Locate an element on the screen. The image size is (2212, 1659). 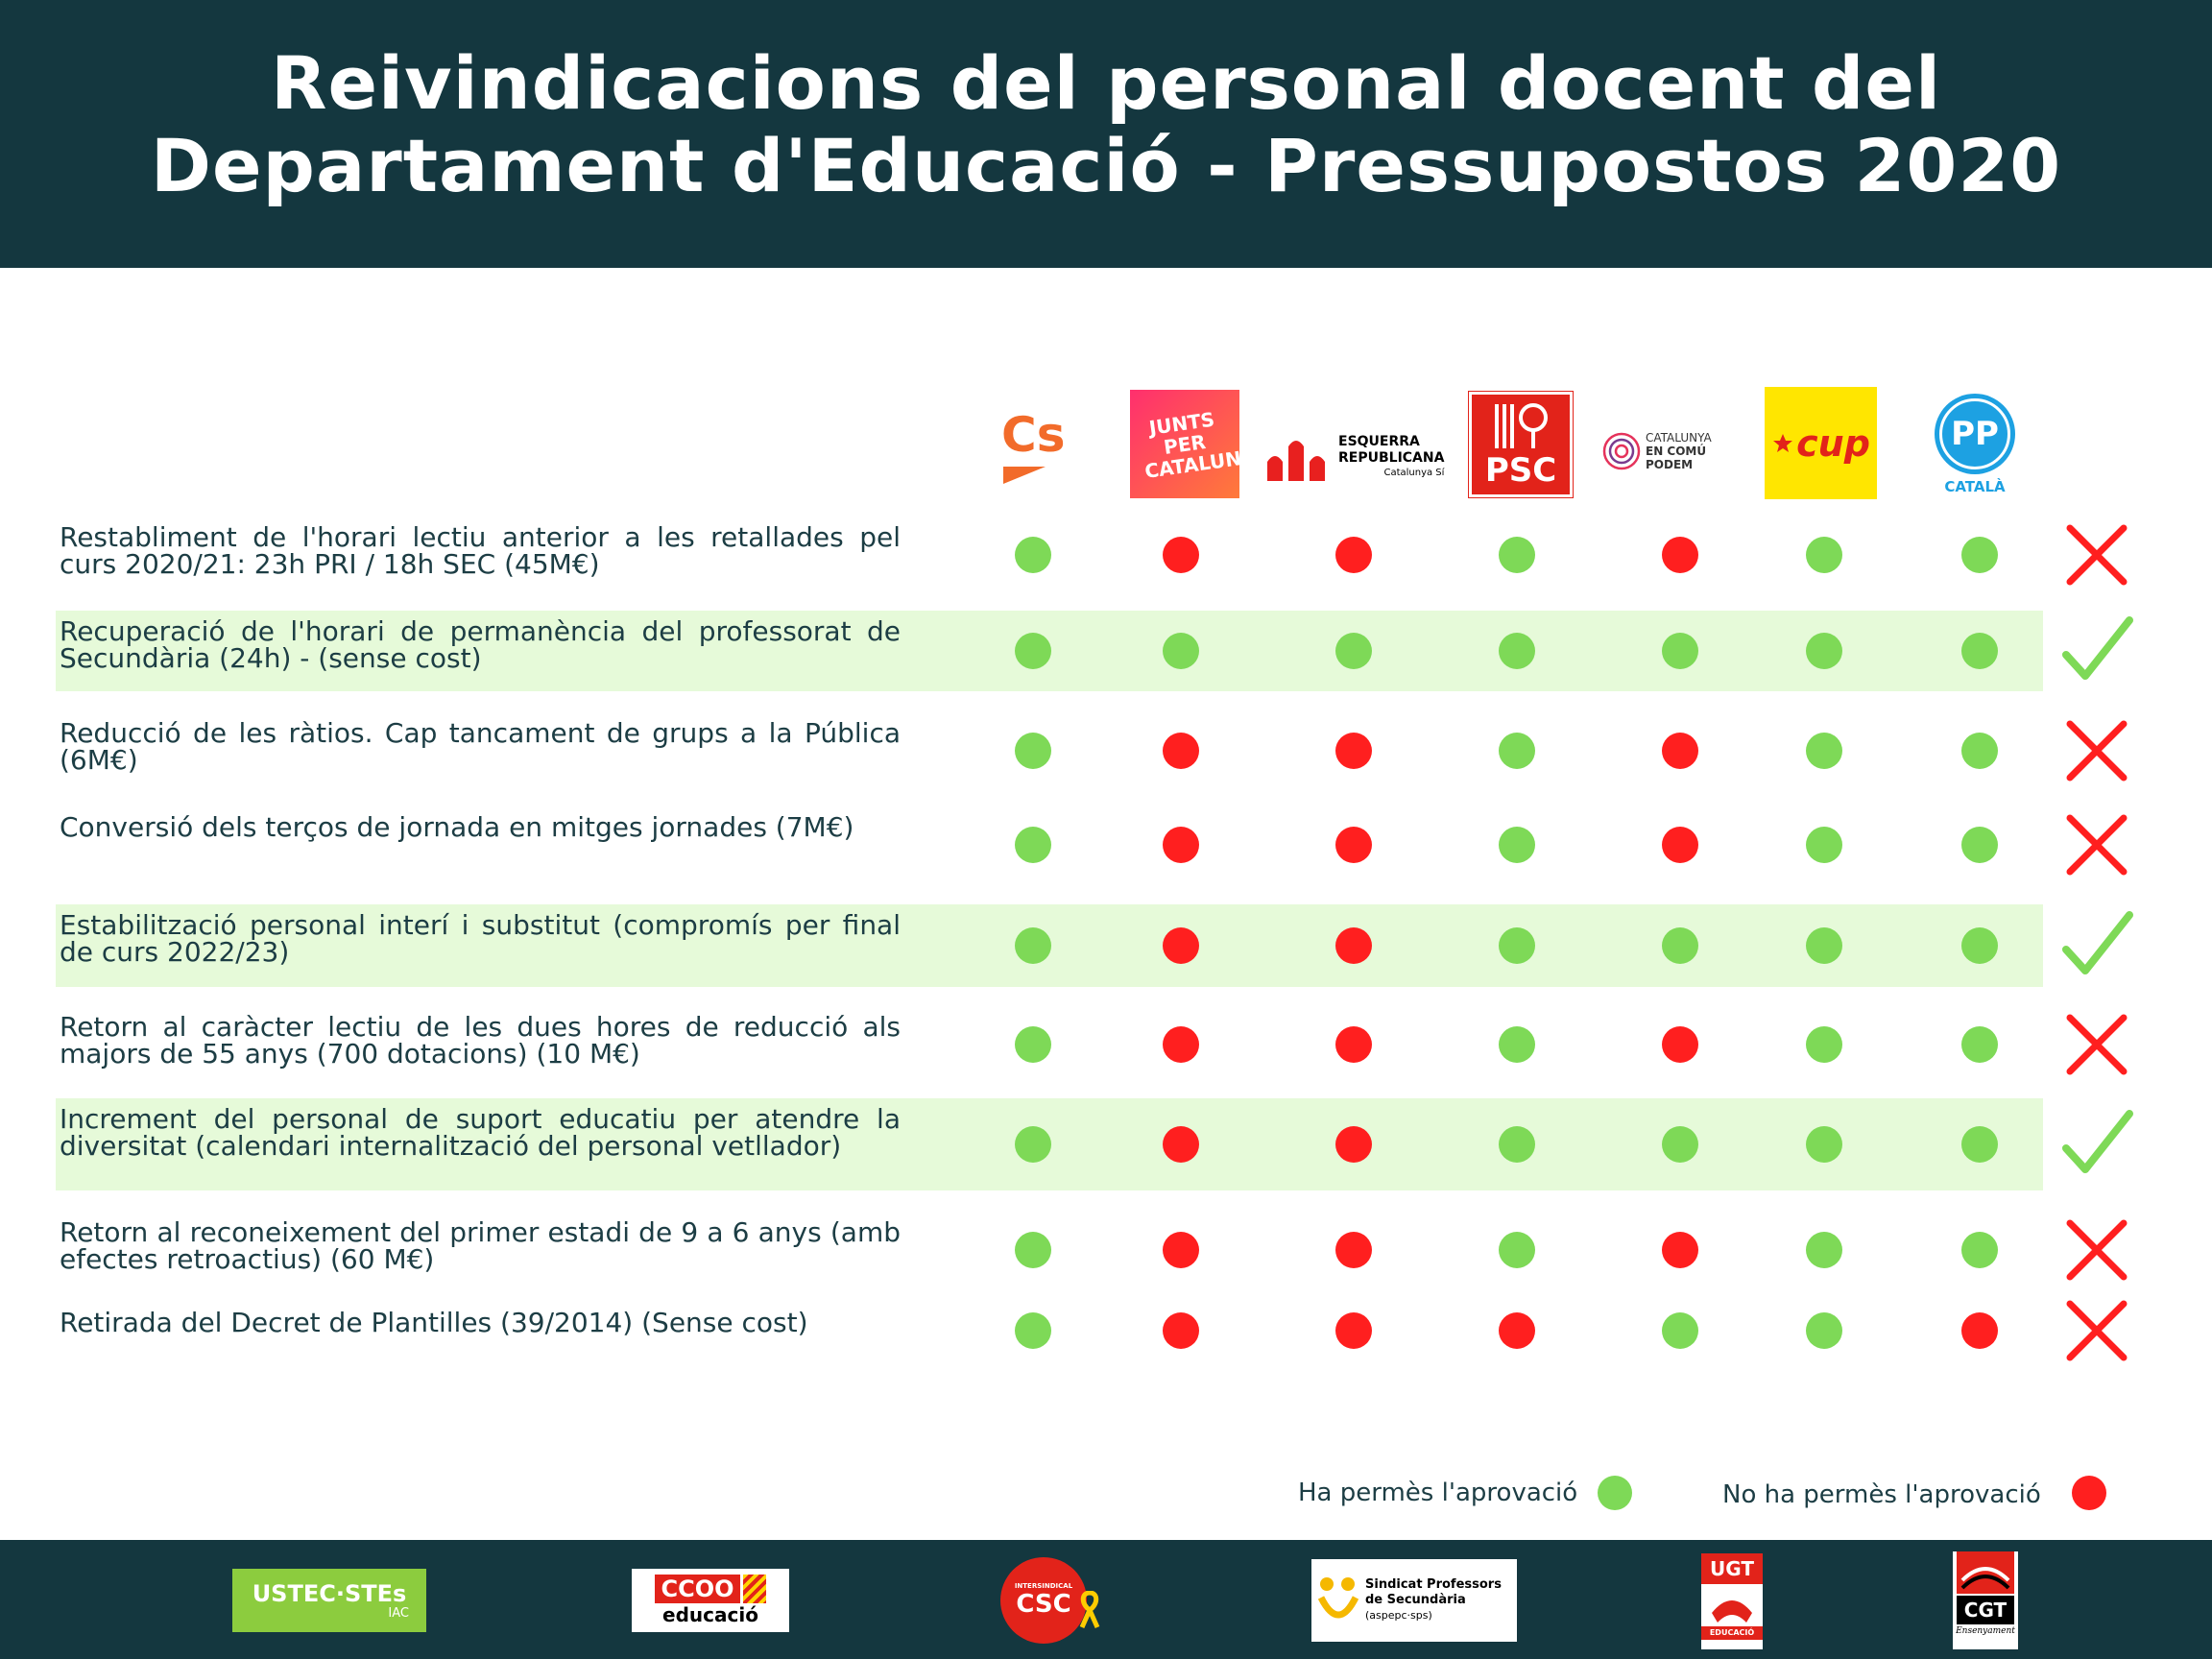
party-logo-psc: PSC is located at coordinates (1521, 444).